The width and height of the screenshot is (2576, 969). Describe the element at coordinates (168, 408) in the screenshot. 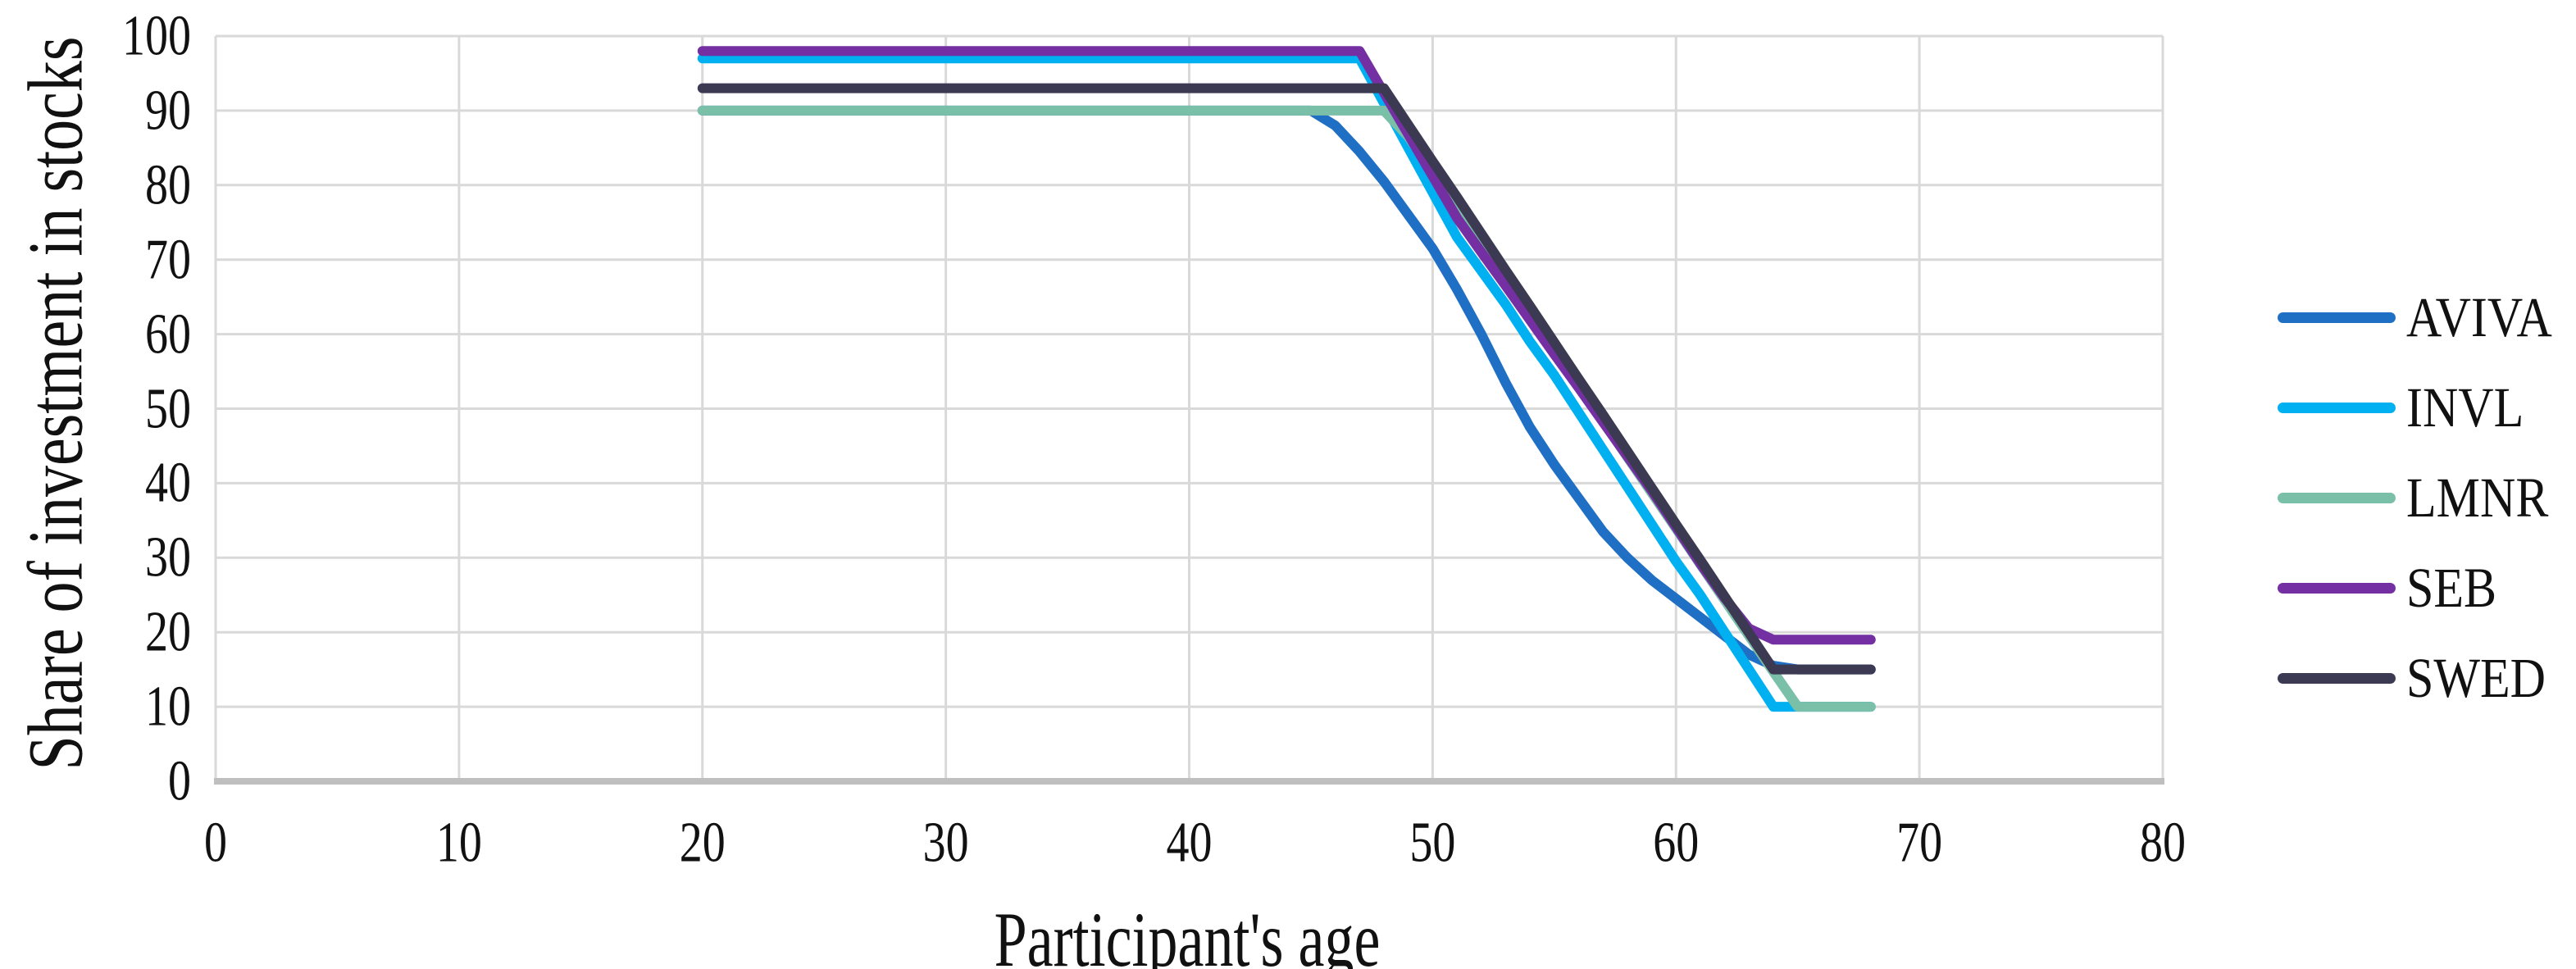

I see `y-tick-label: 50` at that location.